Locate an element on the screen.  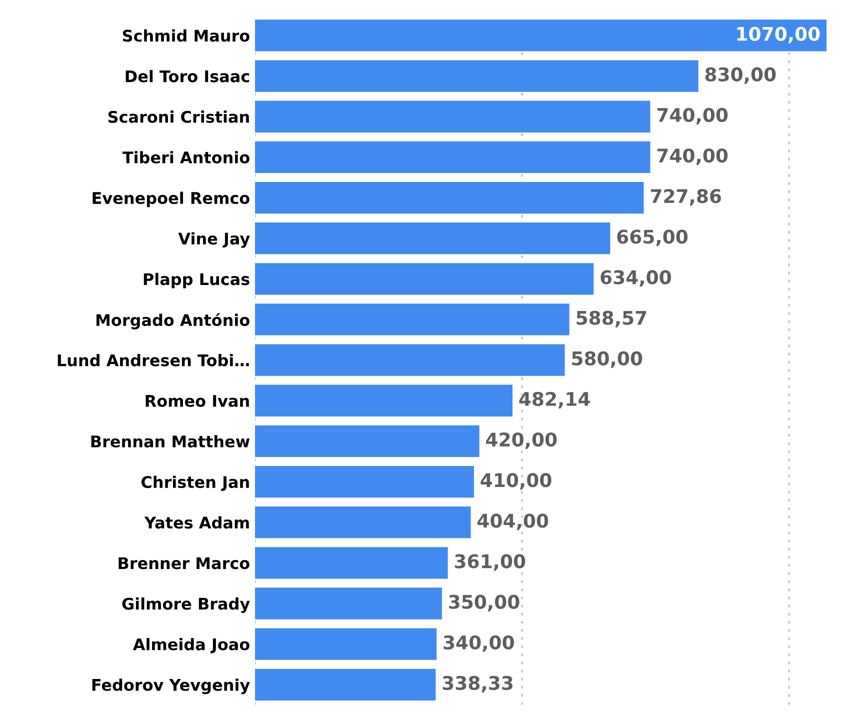
data-label: 361,00 is located at coordinates (490, 562).